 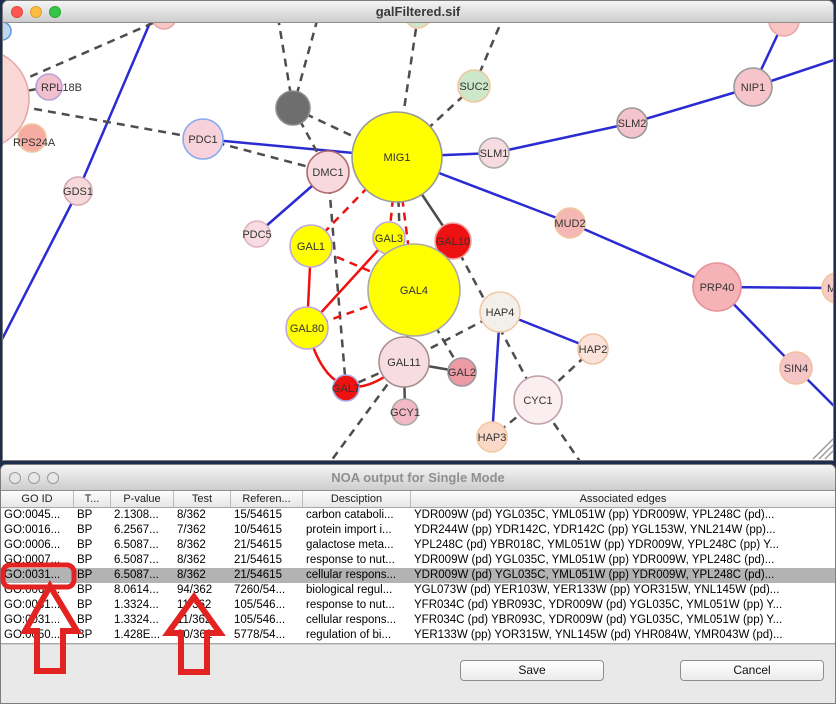 I want to click on edge-bigleft-pt:205,-24, so click(x=80, y=56).